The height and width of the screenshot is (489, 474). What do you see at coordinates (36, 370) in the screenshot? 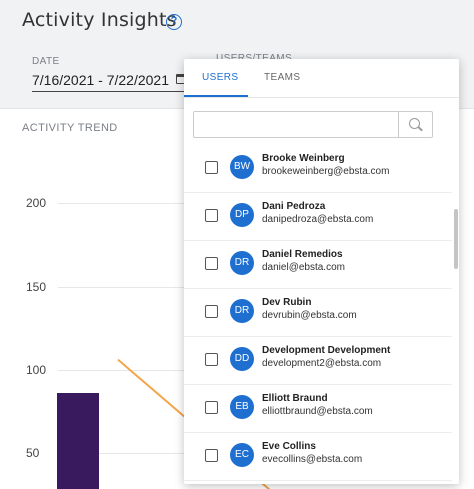
I see `y-tick-label: 100` at bounding box center [36, 370].